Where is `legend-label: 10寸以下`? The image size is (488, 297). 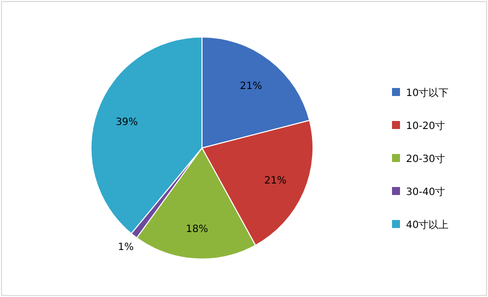
legend-label: 10寸以下 is located at coordinates (427, 93).